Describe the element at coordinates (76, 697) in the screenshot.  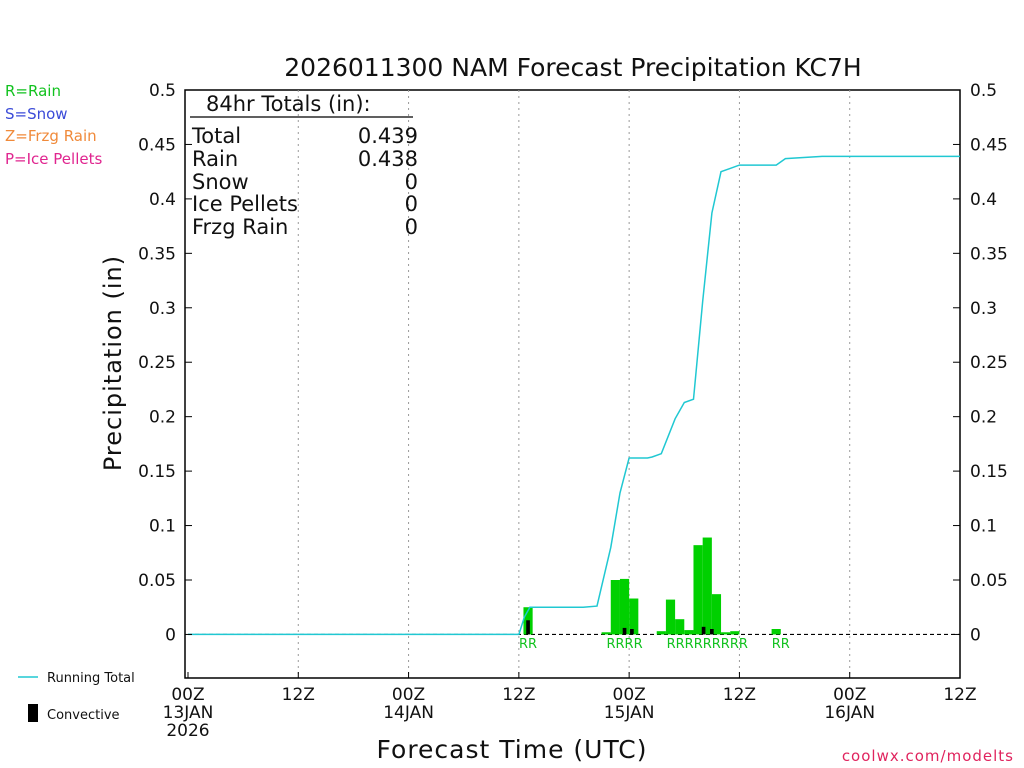
I see `series-legend: Running Total Convective` at that location.